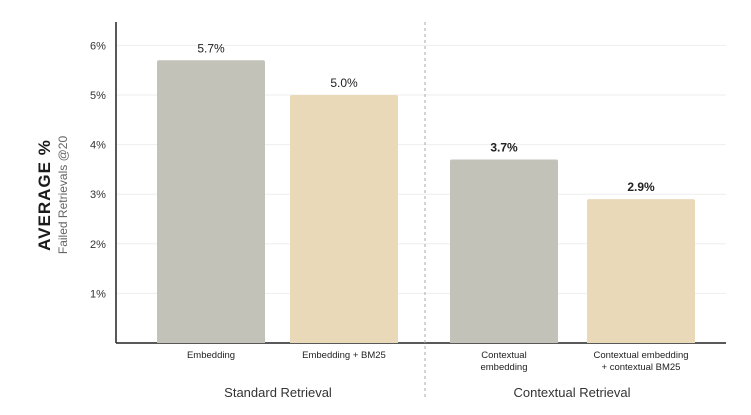 The height and width of the screenshot is (415, 751). I want to click on y-tick-label: 3%, so click(98, 195).